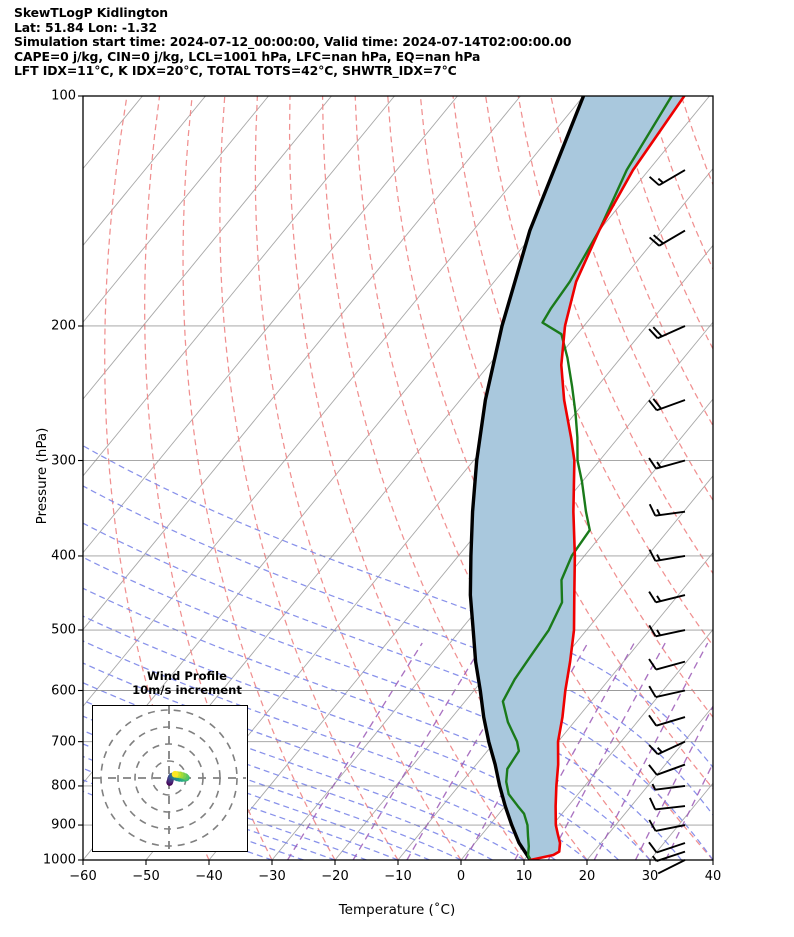  Describe the element at coordinates (42, 476) in the screenshot. I see `y-axis-label: Pressure (hPa)` at that location.